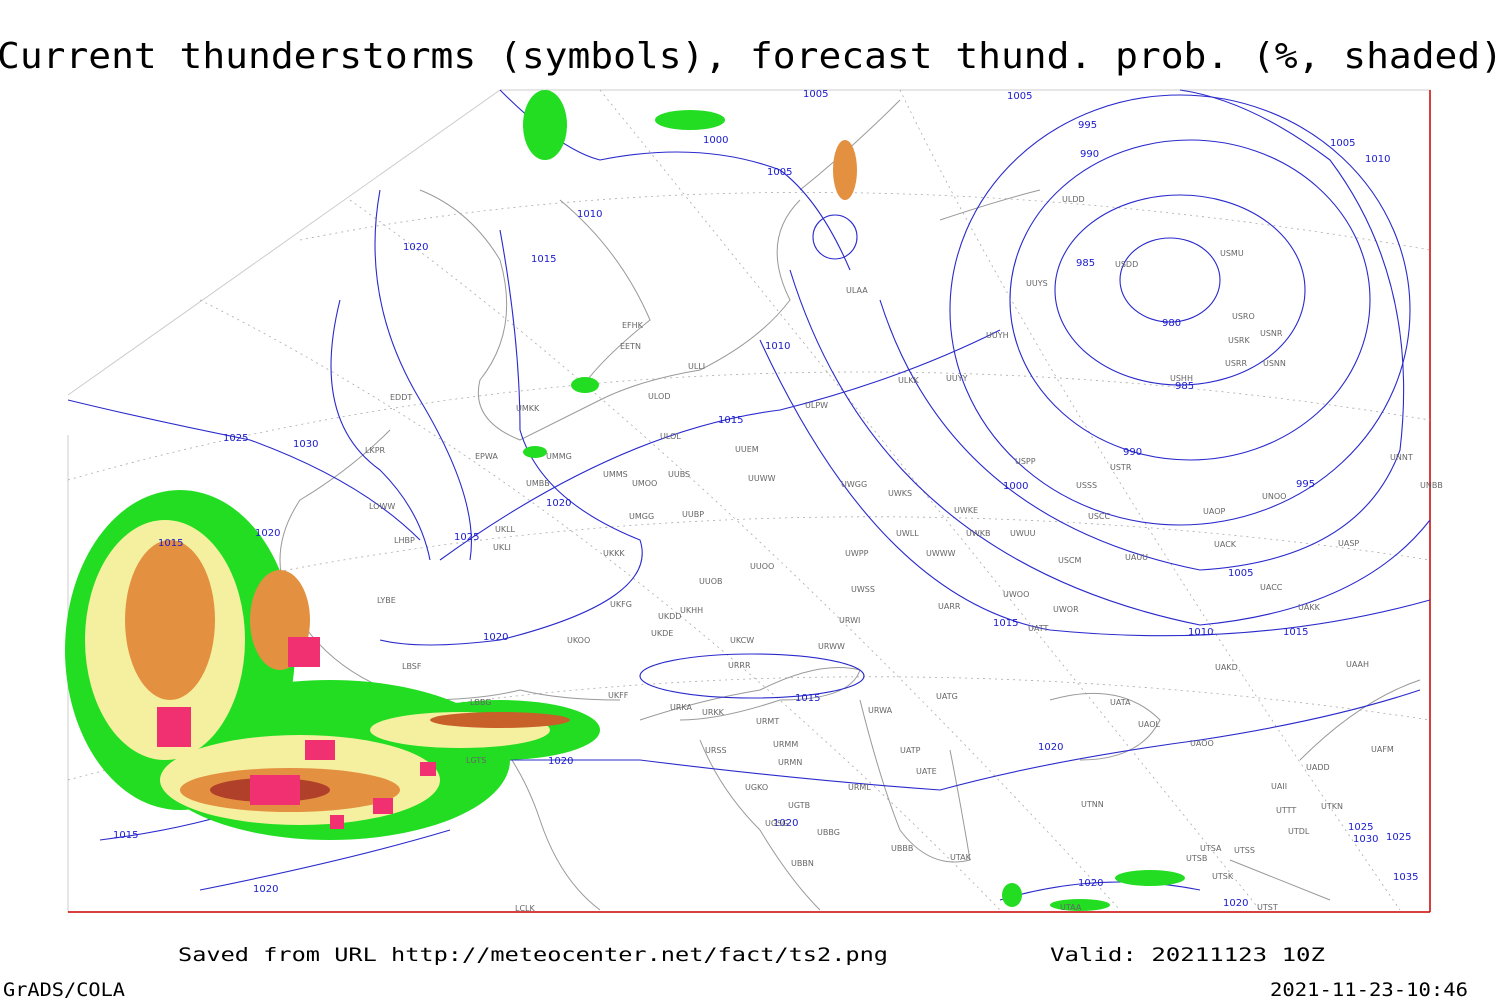 The height and width of the screenshot is (1000, 1500). I want to click on station-label: USRO, so click(1243, 316).